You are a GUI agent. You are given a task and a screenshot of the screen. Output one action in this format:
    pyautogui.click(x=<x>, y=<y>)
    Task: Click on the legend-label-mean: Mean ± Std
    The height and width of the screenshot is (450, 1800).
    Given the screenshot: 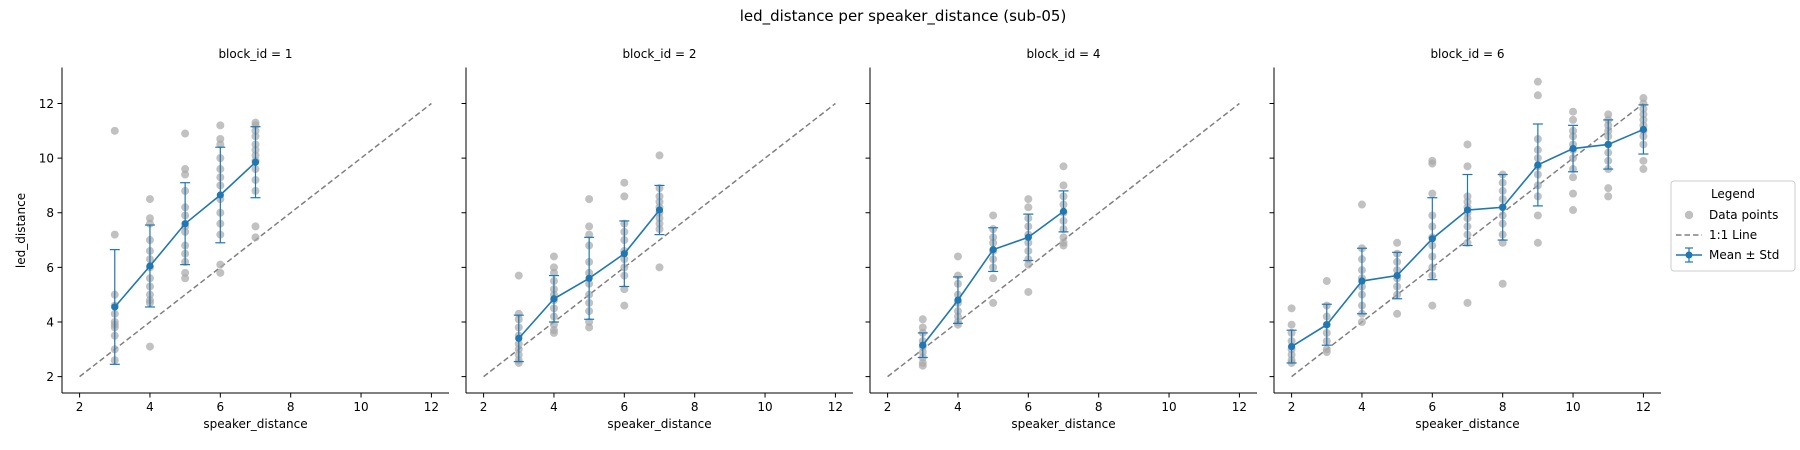 What is the action you would take?
    pyautogui.click(x=1744, y=255)
    